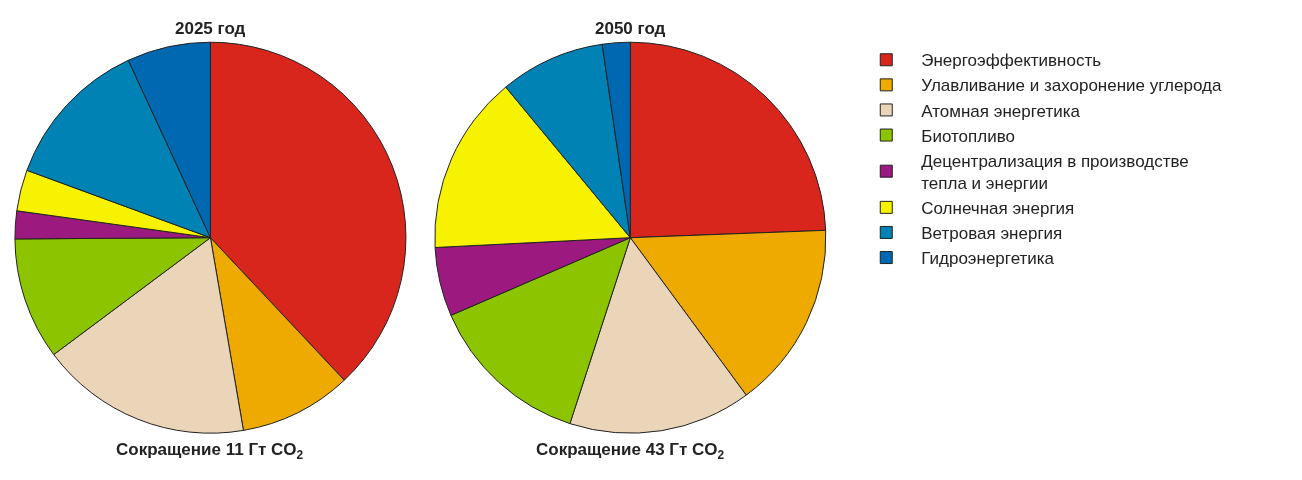 The image size is (1302, 480). What do you see at coordinates (988, 259) in the screenshot?
I see `legend-label: Гидроэнергетика` at bounding box center [988, 259].